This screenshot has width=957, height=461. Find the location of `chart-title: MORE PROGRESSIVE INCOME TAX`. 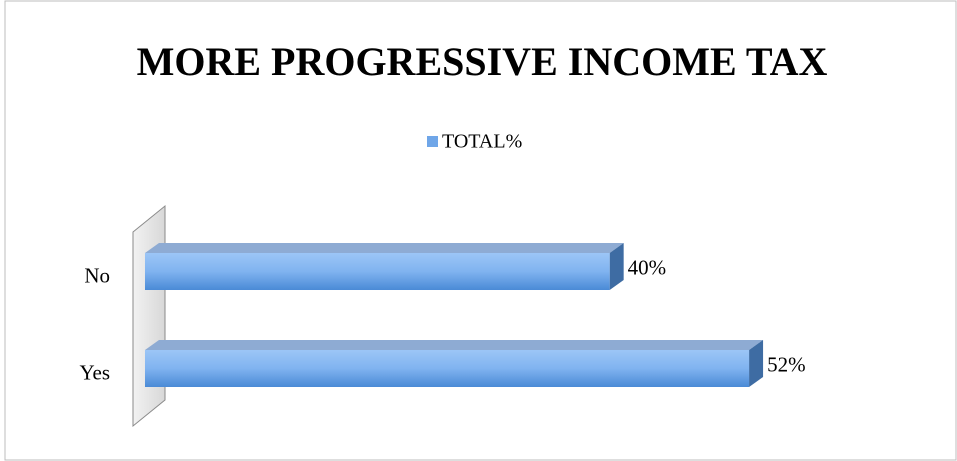

chart-title: MORE PROGRESSIVE INCOME TAX is located at coordinates (482, 61).